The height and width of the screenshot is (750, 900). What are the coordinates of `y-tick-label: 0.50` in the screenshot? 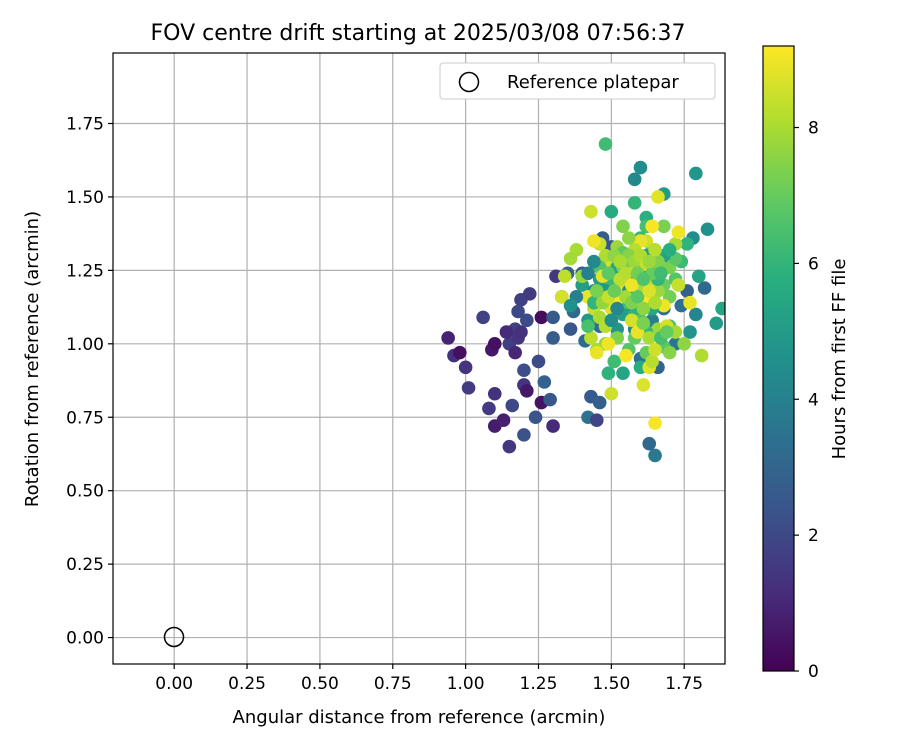 It's located at (85, 492).